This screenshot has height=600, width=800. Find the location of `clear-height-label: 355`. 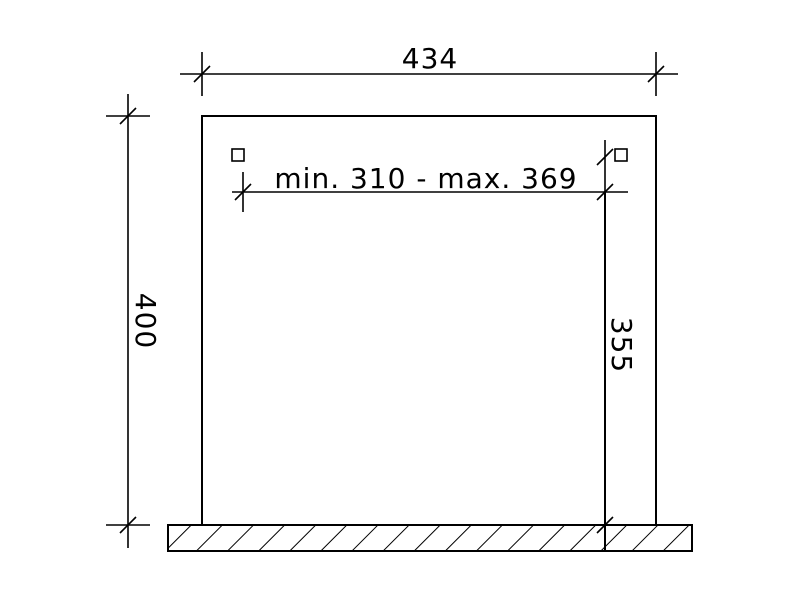

clear-height-label: 355 is located at coordinates (621, 345).